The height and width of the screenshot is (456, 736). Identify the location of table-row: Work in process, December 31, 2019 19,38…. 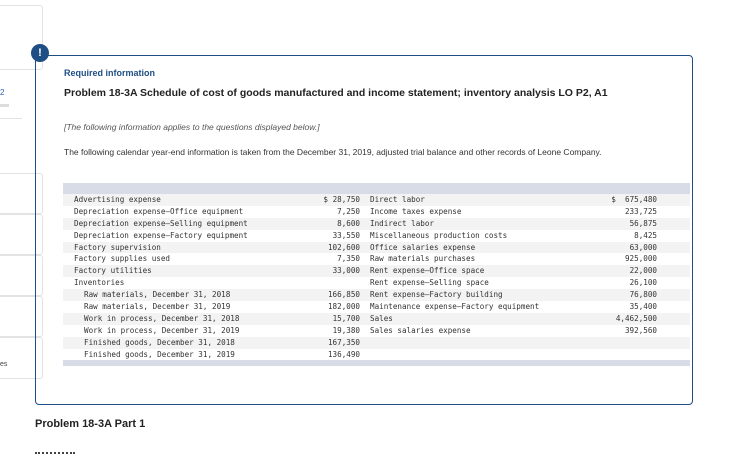
(376, 331).